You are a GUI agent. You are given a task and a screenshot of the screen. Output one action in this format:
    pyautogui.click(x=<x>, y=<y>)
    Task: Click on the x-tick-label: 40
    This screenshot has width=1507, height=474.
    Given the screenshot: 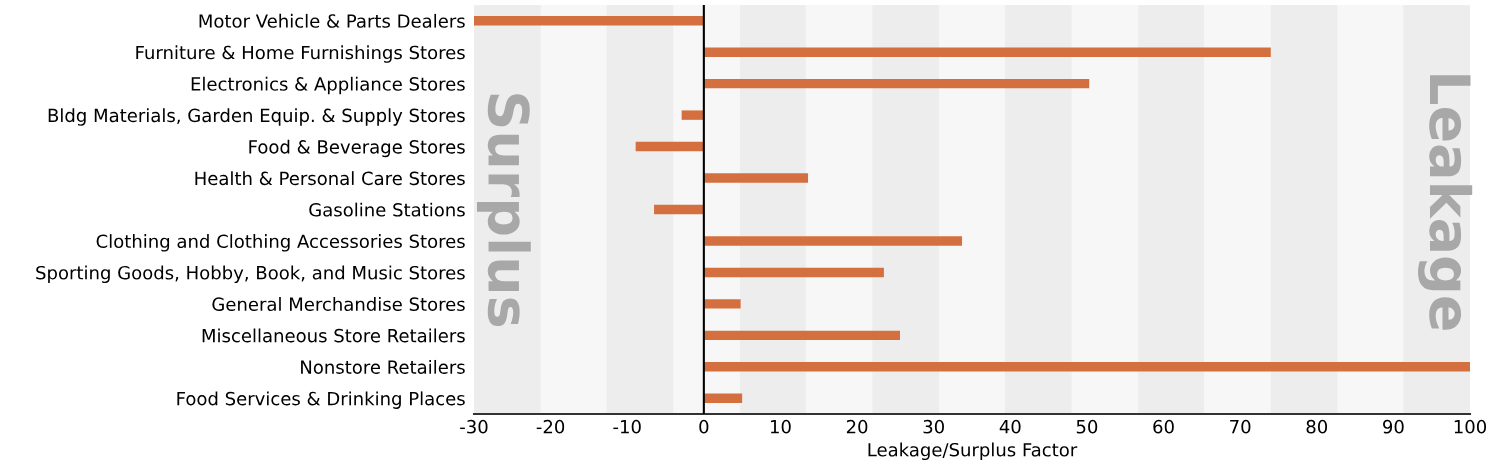 What is the action you would take?
    pyautogui.click(x=1010, y=426)
    